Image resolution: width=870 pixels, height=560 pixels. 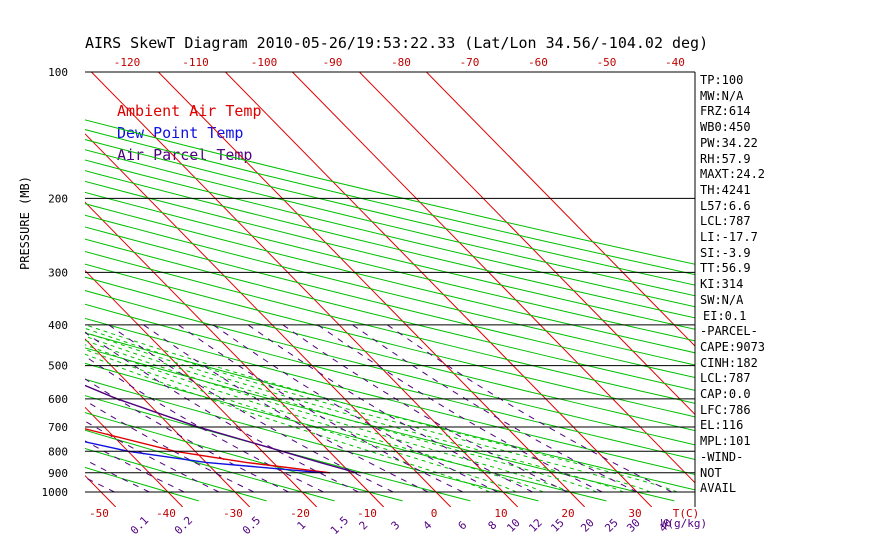 I want to click on mixing-ratio-tick-label: 12, so click(x=535, y=525).